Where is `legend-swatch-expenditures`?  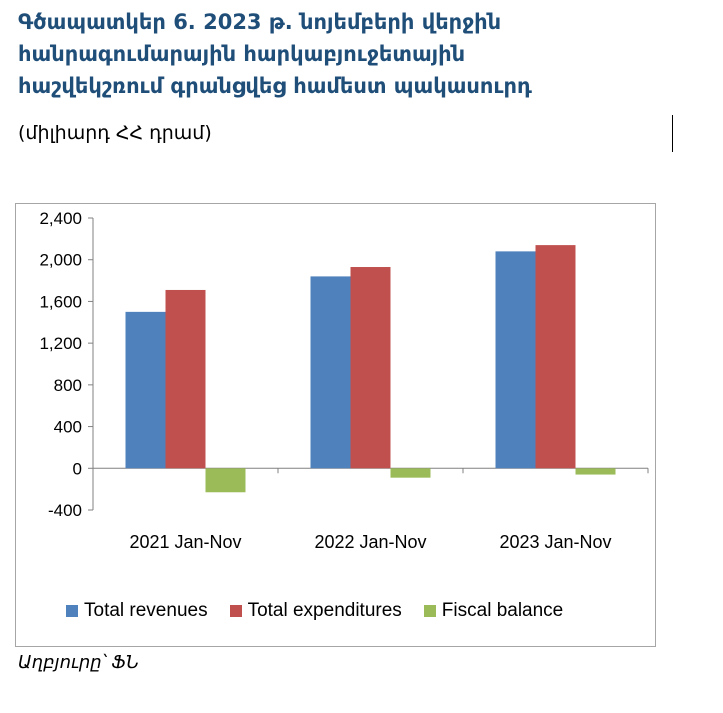
legend-swatch-expenditures is located at coordinates (235, 611).